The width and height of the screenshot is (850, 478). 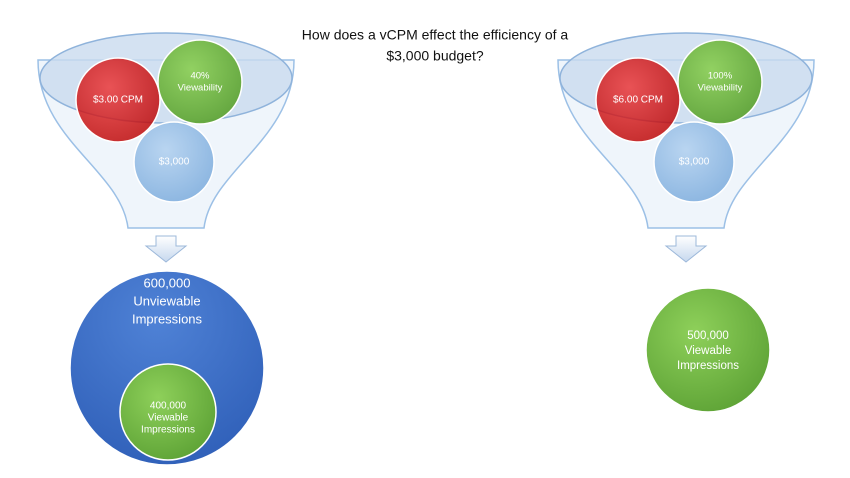 I want to click on circle-label: $6.00 CPM, so click(x=638, y=100).